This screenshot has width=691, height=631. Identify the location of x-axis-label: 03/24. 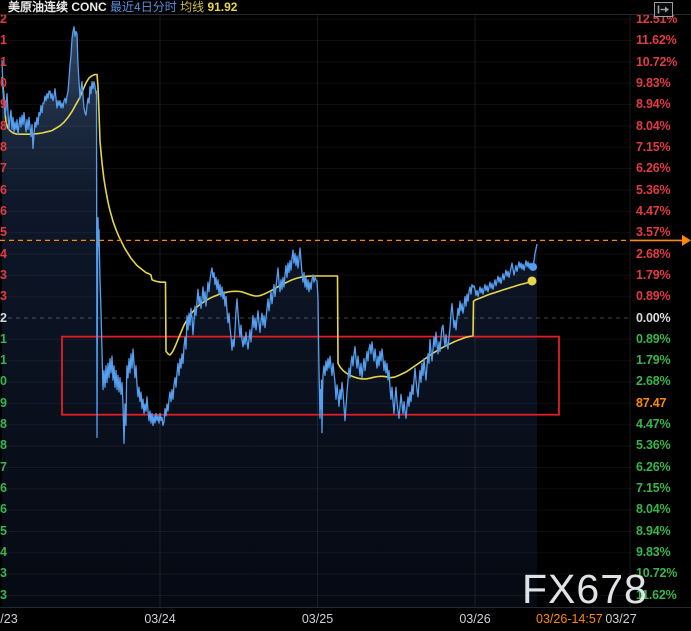
(160, 619).